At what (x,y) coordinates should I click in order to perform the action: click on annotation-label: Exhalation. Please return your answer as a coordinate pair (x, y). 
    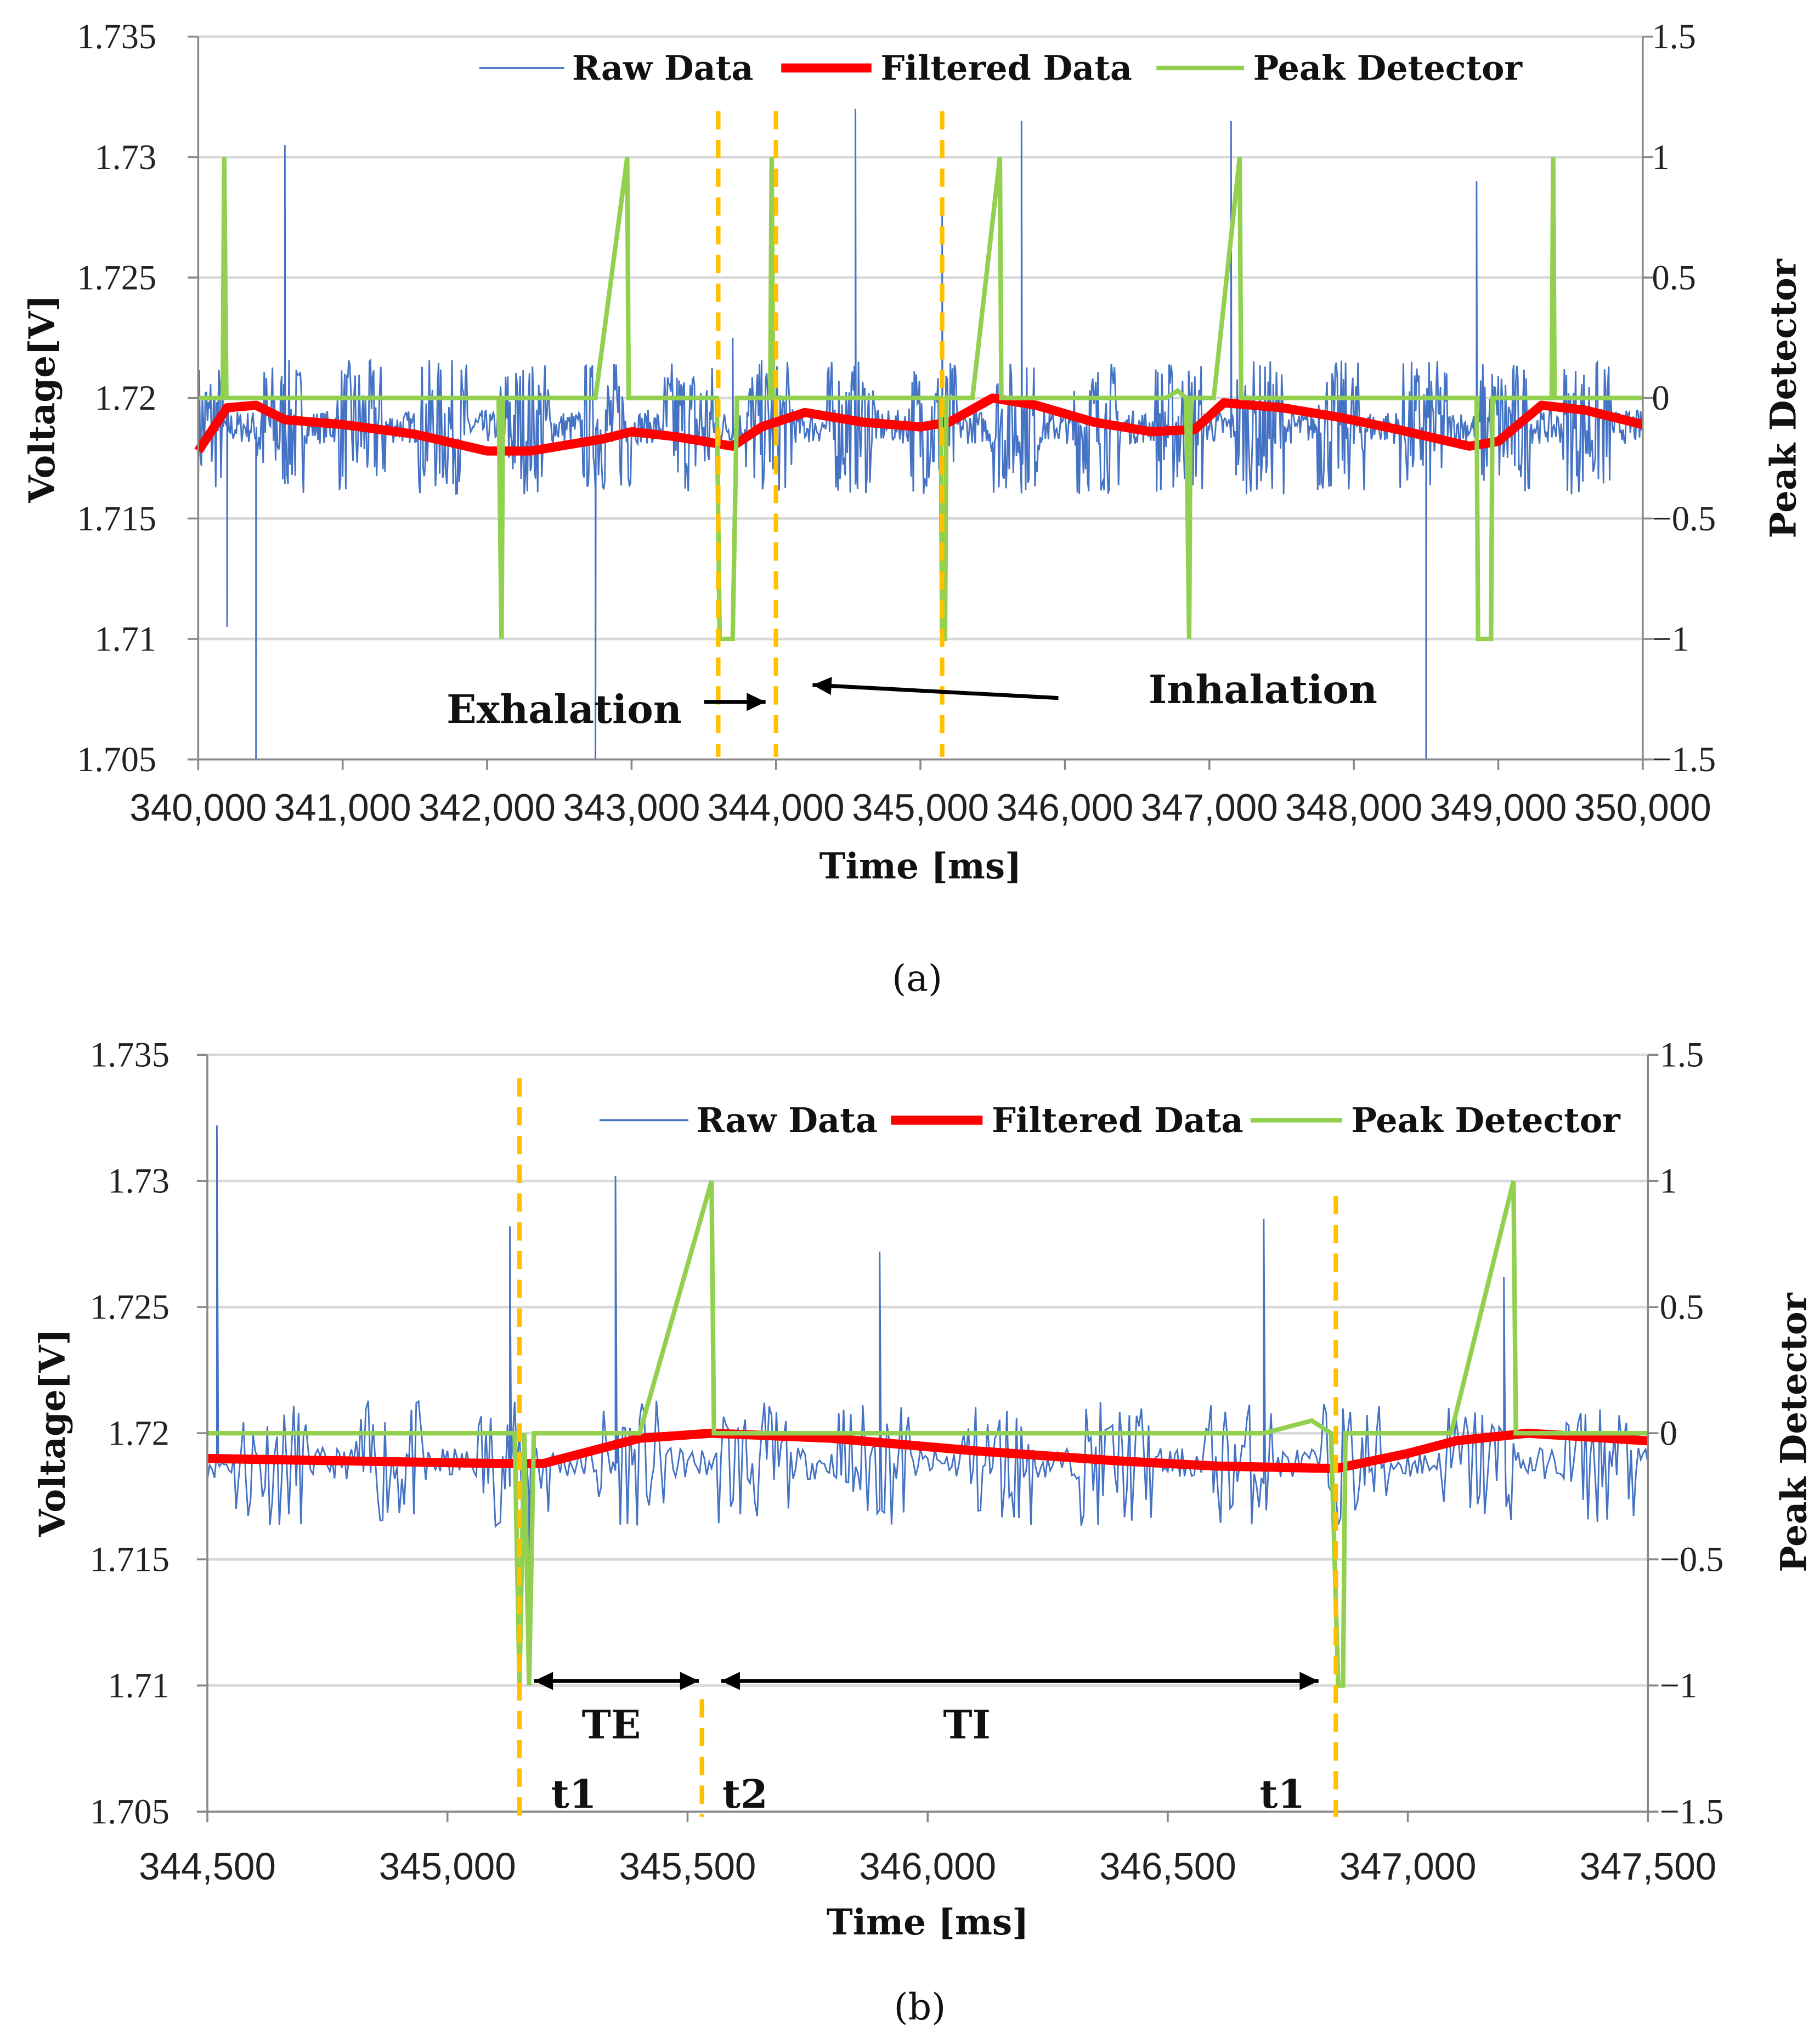
    Looking at the image, I should click on (564, 709).